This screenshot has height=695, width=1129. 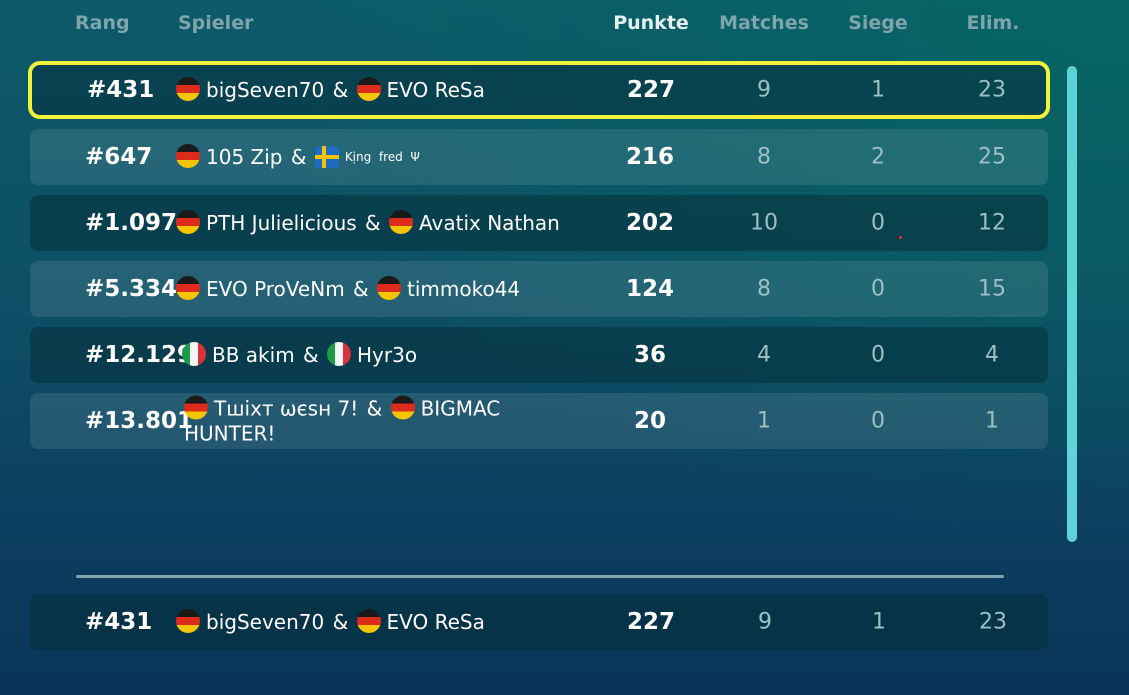 I want to click on player-name: BB akim, so click(x=253, y=355).